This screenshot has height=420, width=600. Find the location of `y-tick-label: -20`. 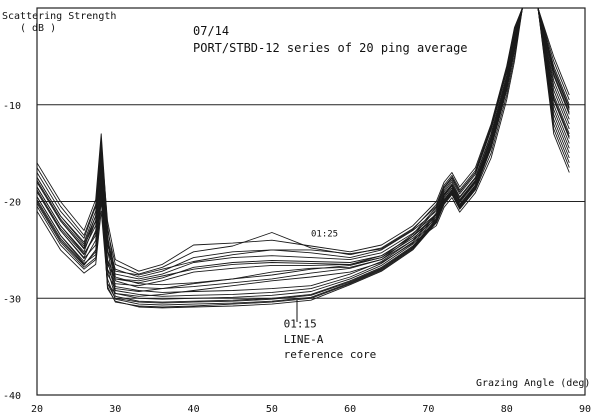

y-tick-label: -20 is located at coordinates (12, 203).